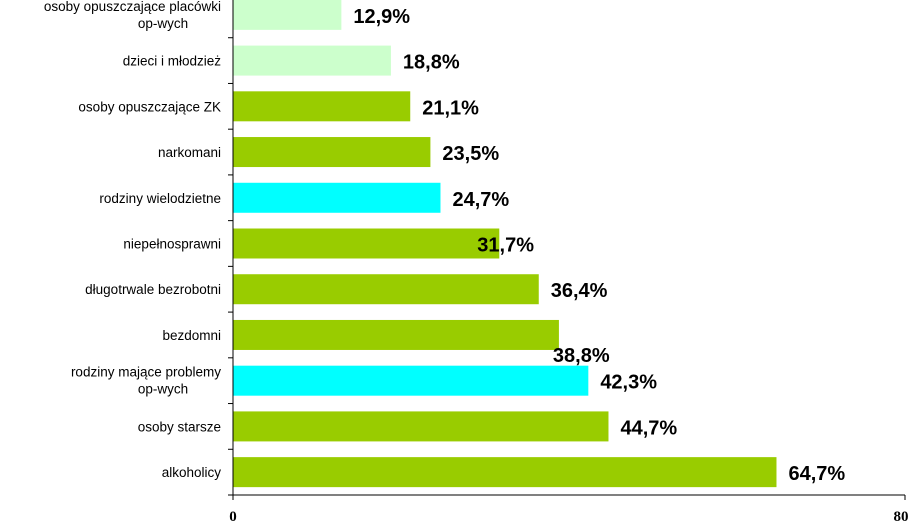 The height and width of the screenshot is (525, 916). Describe the element at coordinates (146, 381) in the screenshot. I see `category-label: rodziny mające problemy op-wych` at that location.